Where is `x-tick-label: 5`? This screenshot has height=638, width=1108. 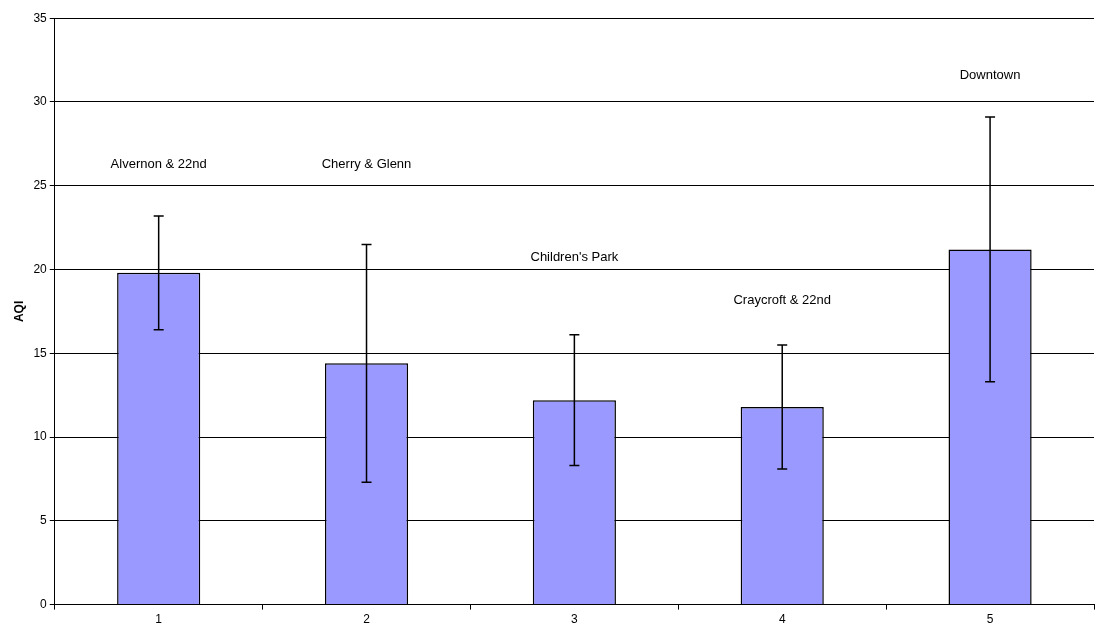
x-tick-label: 5 is located at coordinates (990, 619).